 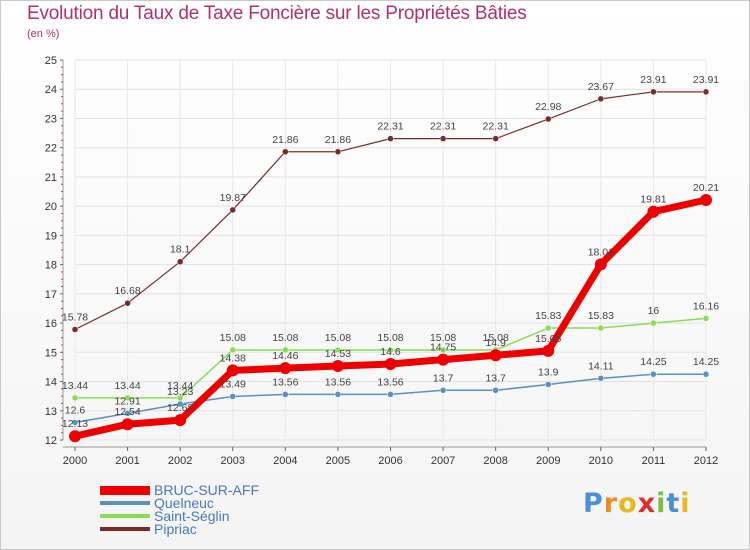 What do you see at coordinates (285, 461) in the screenshot?
I see `x-tick-label: 2004` at bounding box center [285, 461].